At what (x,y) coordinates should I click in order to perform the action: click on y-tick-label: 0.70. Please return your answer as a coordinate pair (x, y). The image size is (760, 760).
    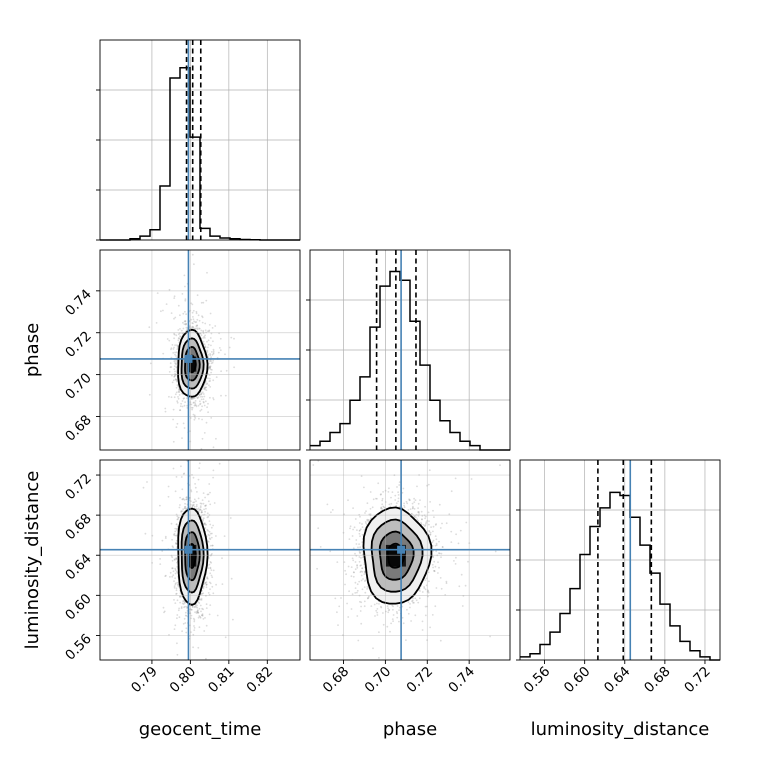
    Looking at the image, I should click on (78, 386).